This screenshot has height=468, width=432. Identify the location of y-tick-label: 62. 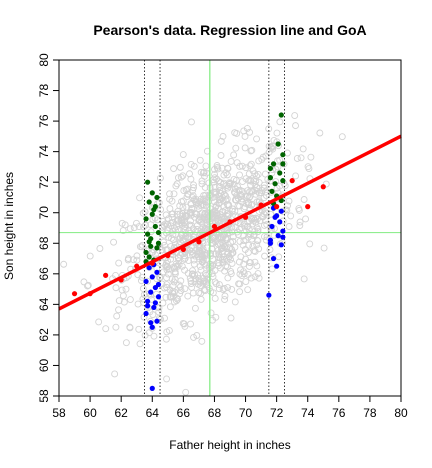
(44, 335).